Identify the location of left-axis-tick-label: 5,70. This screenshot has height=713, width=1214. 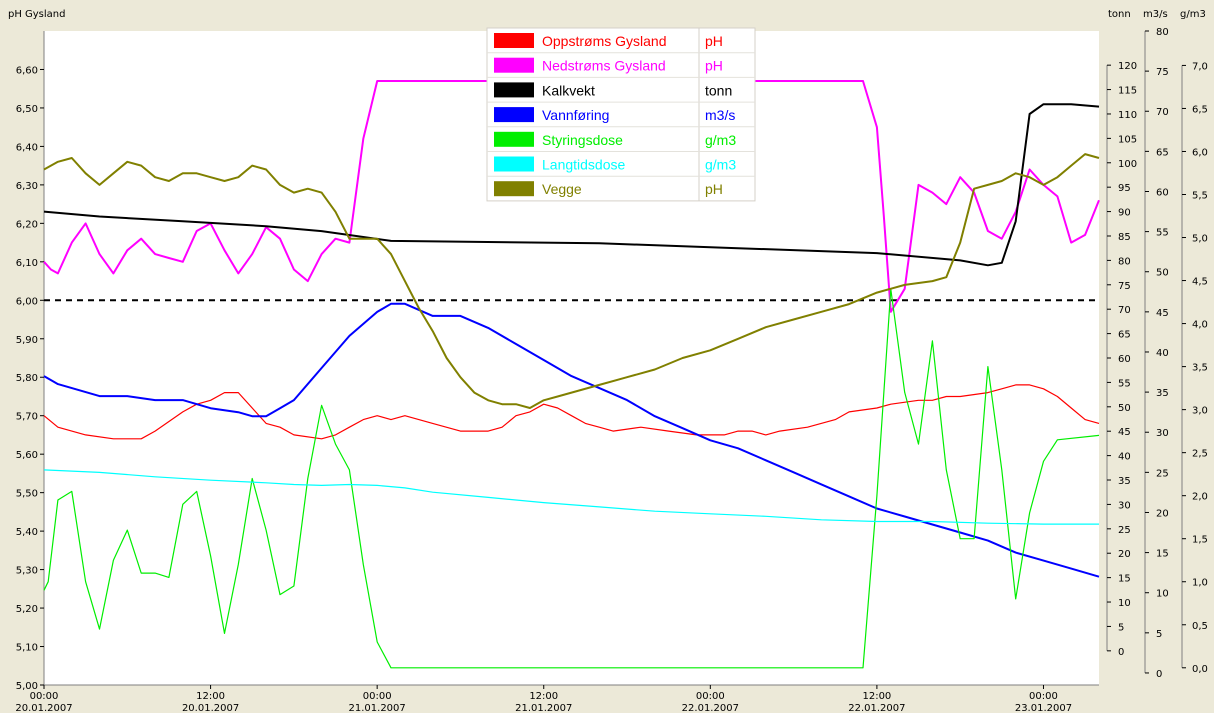
(27, 417).